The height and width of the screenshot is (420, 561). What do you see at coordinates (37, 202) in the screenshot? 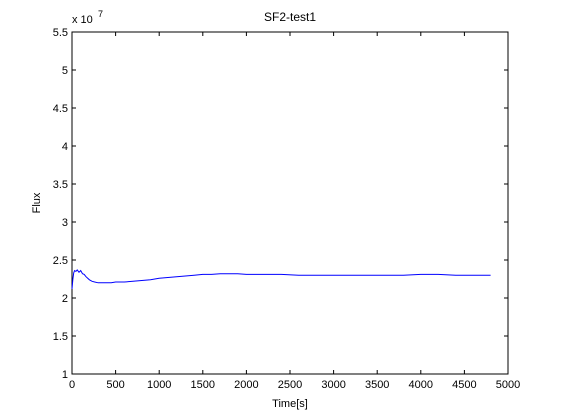
I see `y-axis-title: Flux` at bounding box center [37, 202].